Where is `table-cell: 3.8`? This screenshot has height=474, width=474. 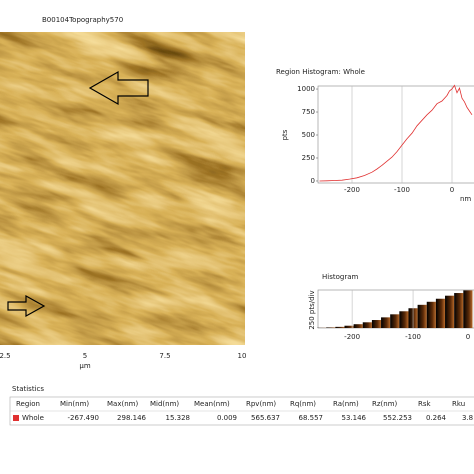 table-cell: 3.8 is located at coordinates (467, 418).